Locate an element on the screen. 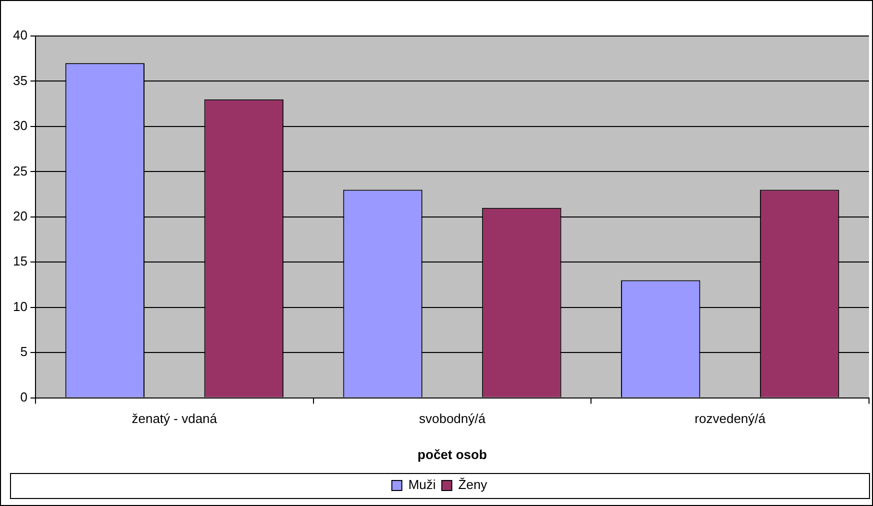 The height and width of the screenshot is (506, 873). legend-label: Muži is located at coordinates (422, 484).